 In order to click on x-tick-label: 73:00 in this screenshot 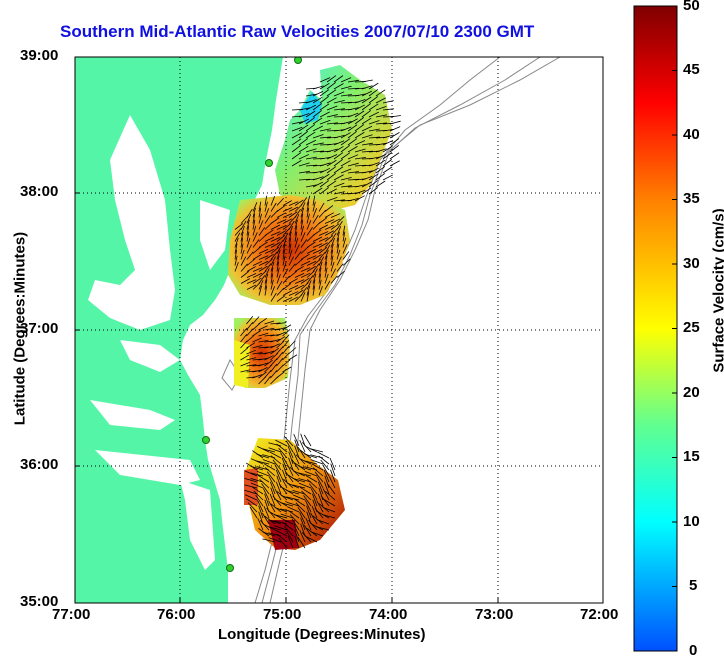, I will do `click(494, 614)`.